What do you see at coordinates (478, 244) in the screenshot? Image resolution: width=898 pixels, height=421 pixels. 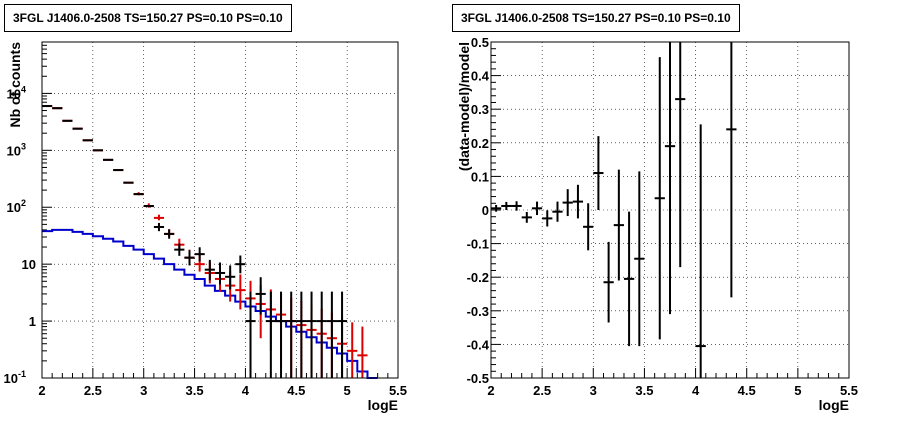 I see `y-tick-label: -0.1` at bounding box center [478, 244].